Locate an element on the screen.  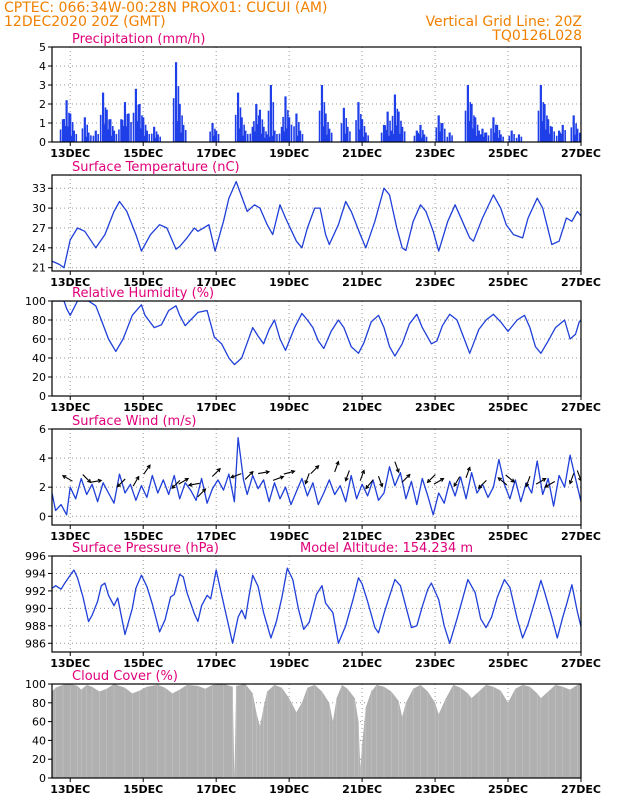
y-tick-label: 988 is located at coordinates (35, 626).